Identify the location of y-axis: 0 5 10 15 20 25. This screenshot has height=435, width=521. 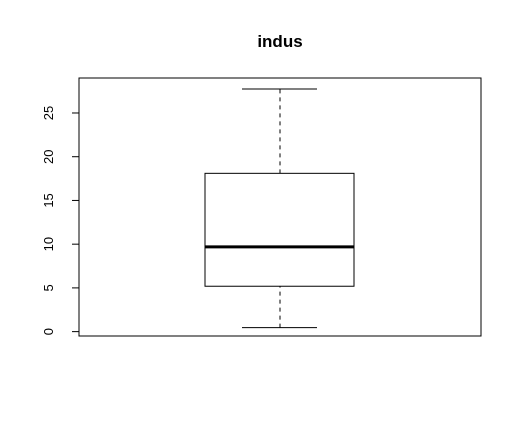
(60, 220).